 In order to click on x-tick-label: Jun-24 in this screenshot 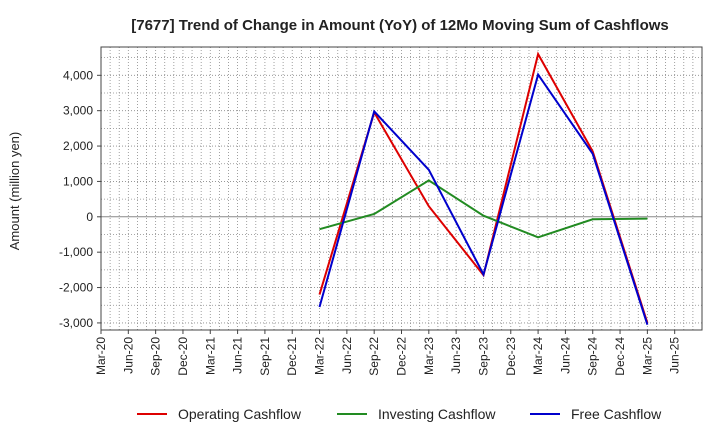, I will do `click(565, 355)`.